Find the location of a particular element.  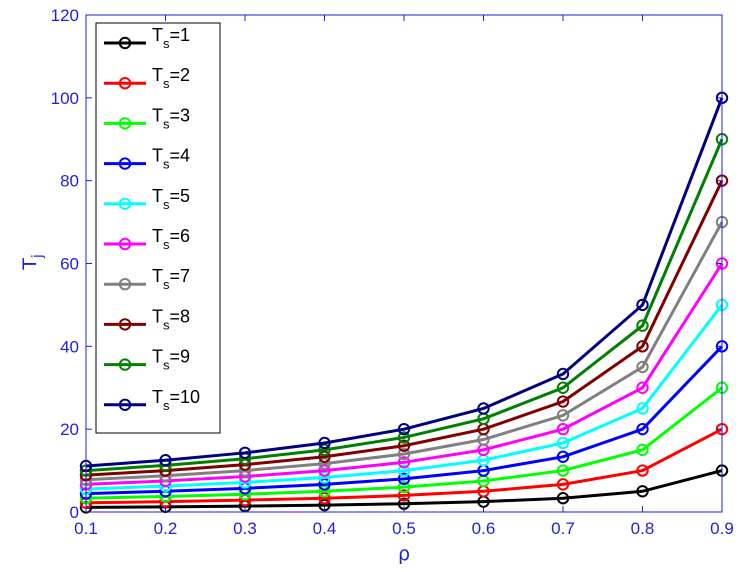

x-tick-label: 0.4 is located at coordinates (325, 528).